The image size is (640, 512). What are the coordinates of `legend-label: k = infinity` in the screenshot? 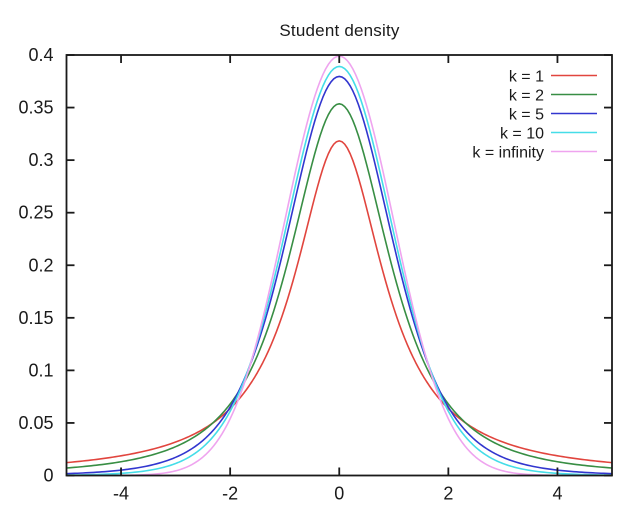 It's located at (508, 153).